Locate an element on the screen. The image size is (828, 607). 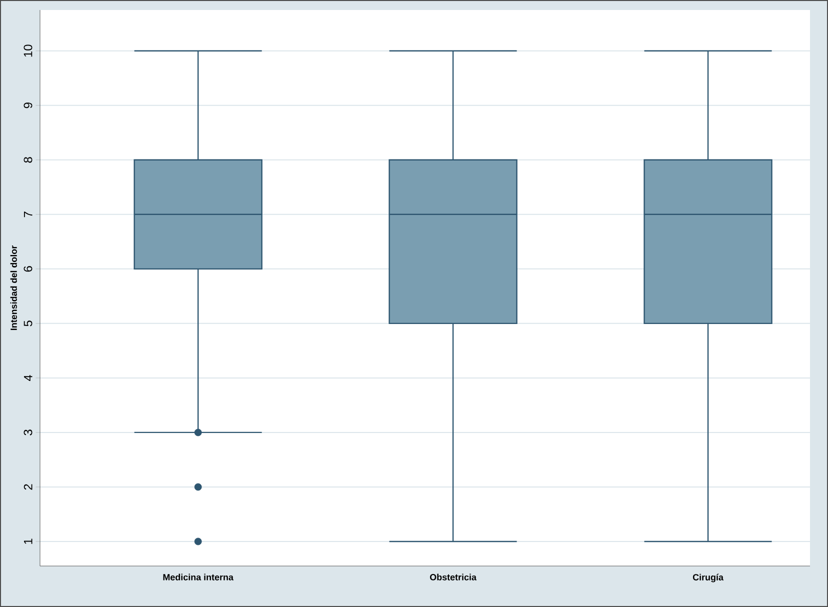
x-tick-label: Cirugía is located at coordinates (708, 578).